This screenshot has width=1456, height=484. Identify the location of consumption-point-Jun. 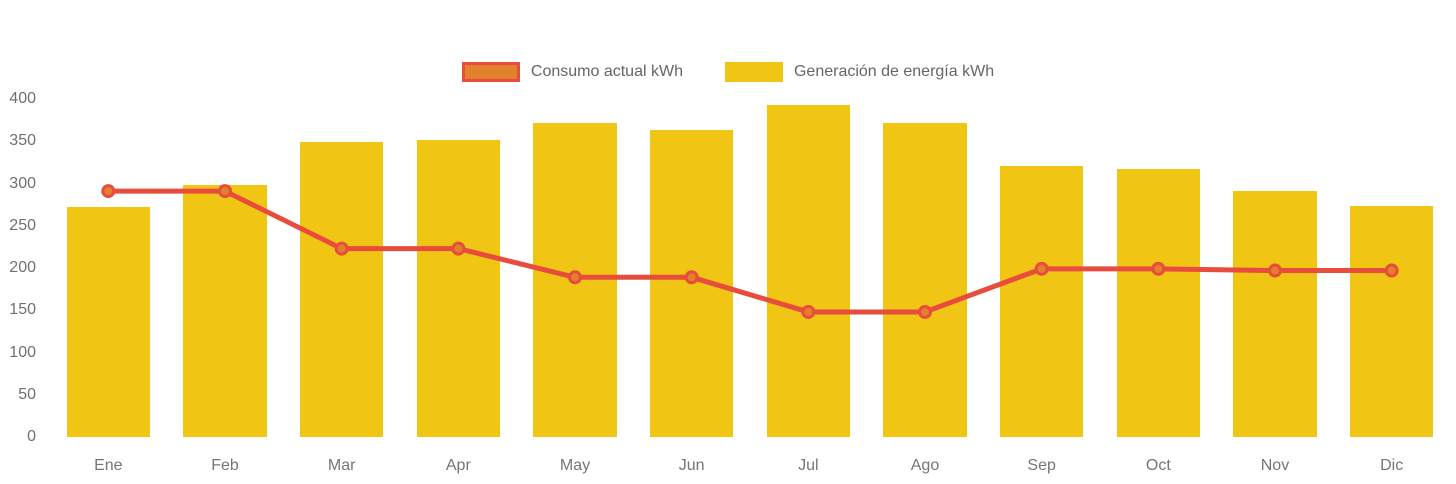
(691, 277).